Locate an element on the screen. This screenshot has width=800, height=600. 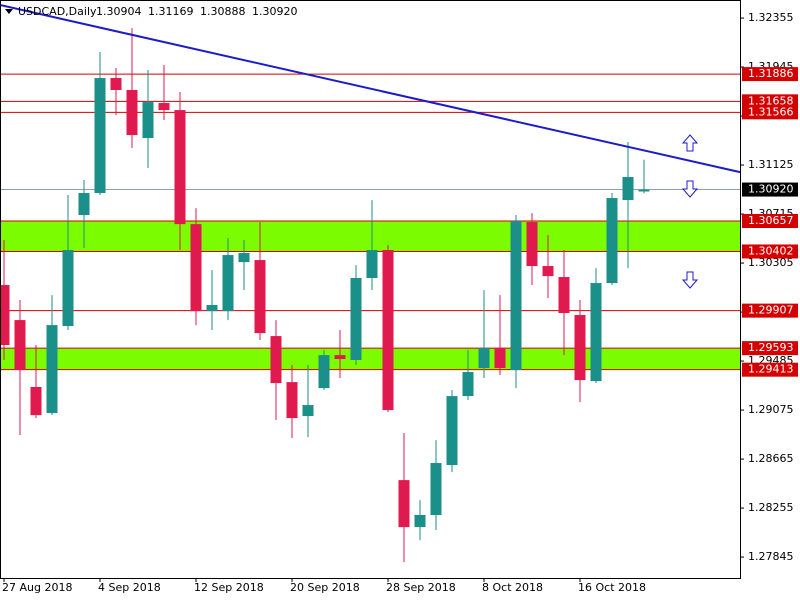
price-tag-label: 1.29593 is located at coordinates (771, 347).